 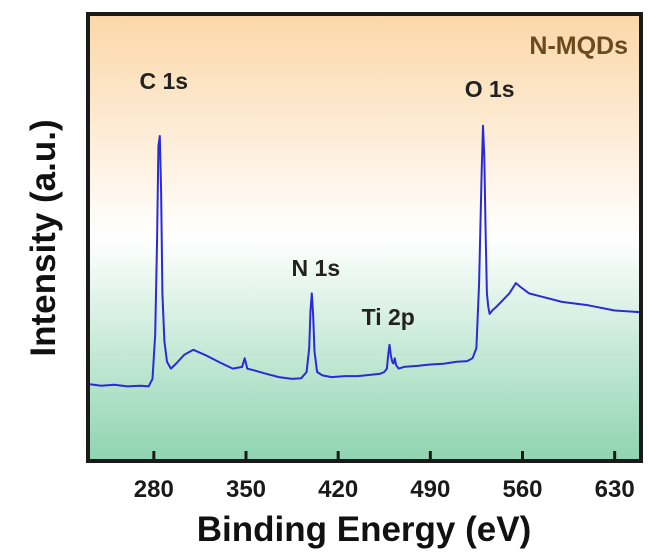 I want to click on x-tick-label: 630, so click(x=615, y=489).